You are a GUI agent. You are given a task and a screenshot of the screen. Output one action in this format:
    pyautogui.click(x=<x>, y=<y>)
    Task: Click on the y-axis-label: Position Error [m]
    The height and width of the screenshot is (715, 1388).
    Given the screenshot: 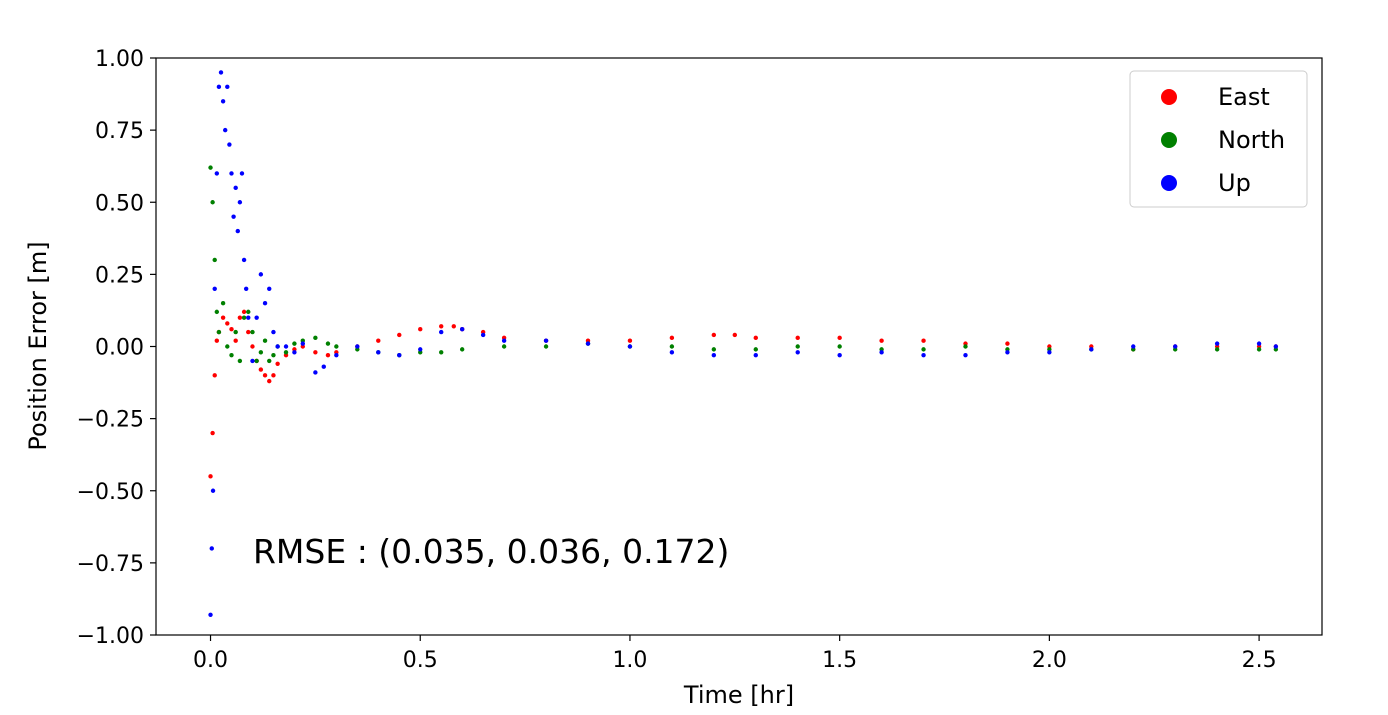 What is the action you would take?
    pyautogui.click(x=38, y=345)
    